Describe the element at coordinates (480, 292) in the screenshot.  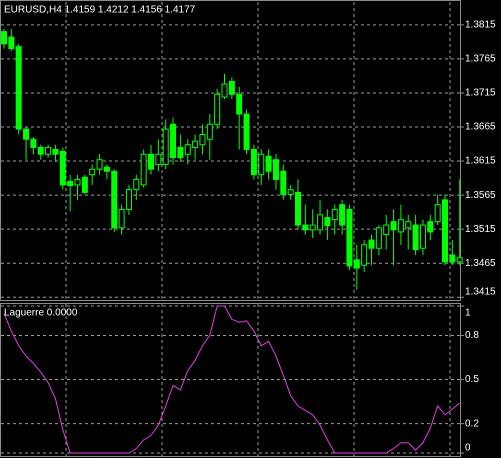
I see `y-tick-label: 1.3415` at that location.